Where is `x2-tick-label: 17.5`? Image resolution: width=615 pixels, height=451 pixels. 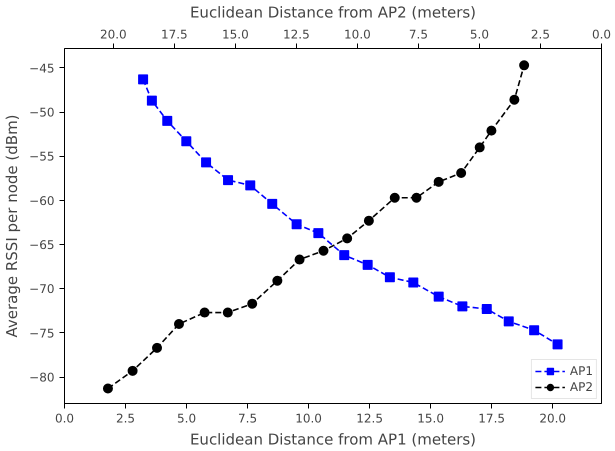 x2-tick-label: 17.5 is located at coordinates (174, 35).